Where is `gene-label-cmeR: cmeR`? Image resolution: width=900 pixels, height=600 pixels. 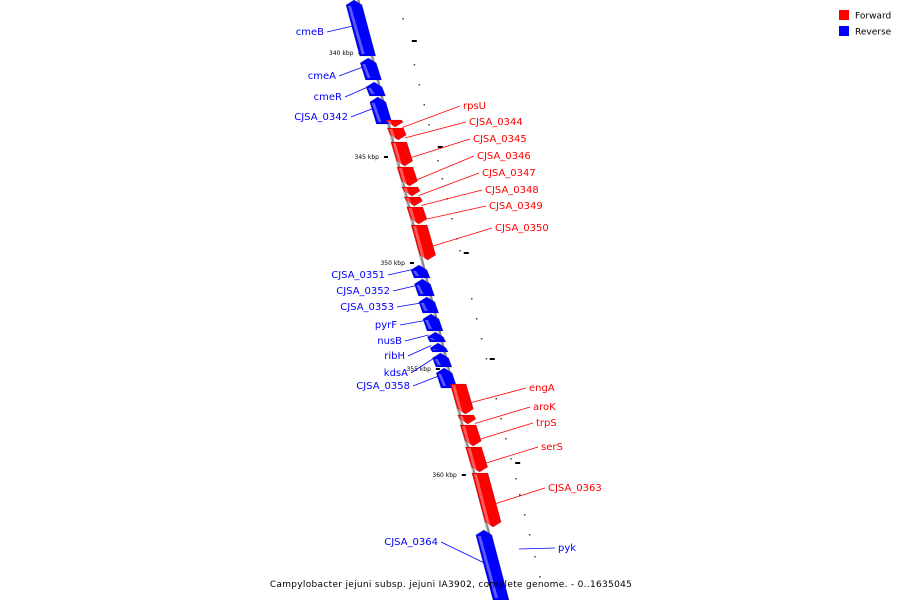 gene-label-cmeR: cmeR is located at coordinates (328, 97).